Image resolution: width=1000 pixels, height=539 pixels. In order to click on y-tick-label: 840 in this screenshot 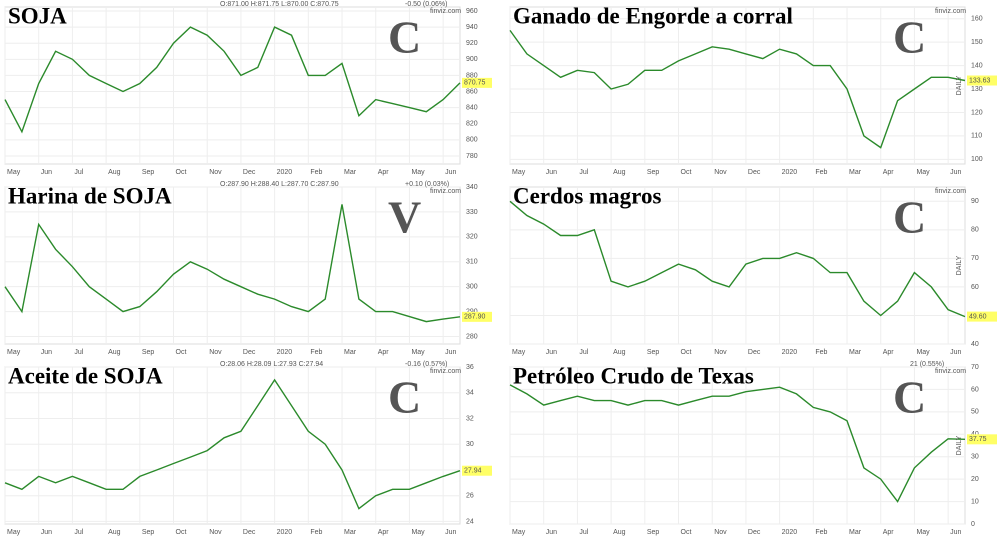, I will do `click(472, 107)`.